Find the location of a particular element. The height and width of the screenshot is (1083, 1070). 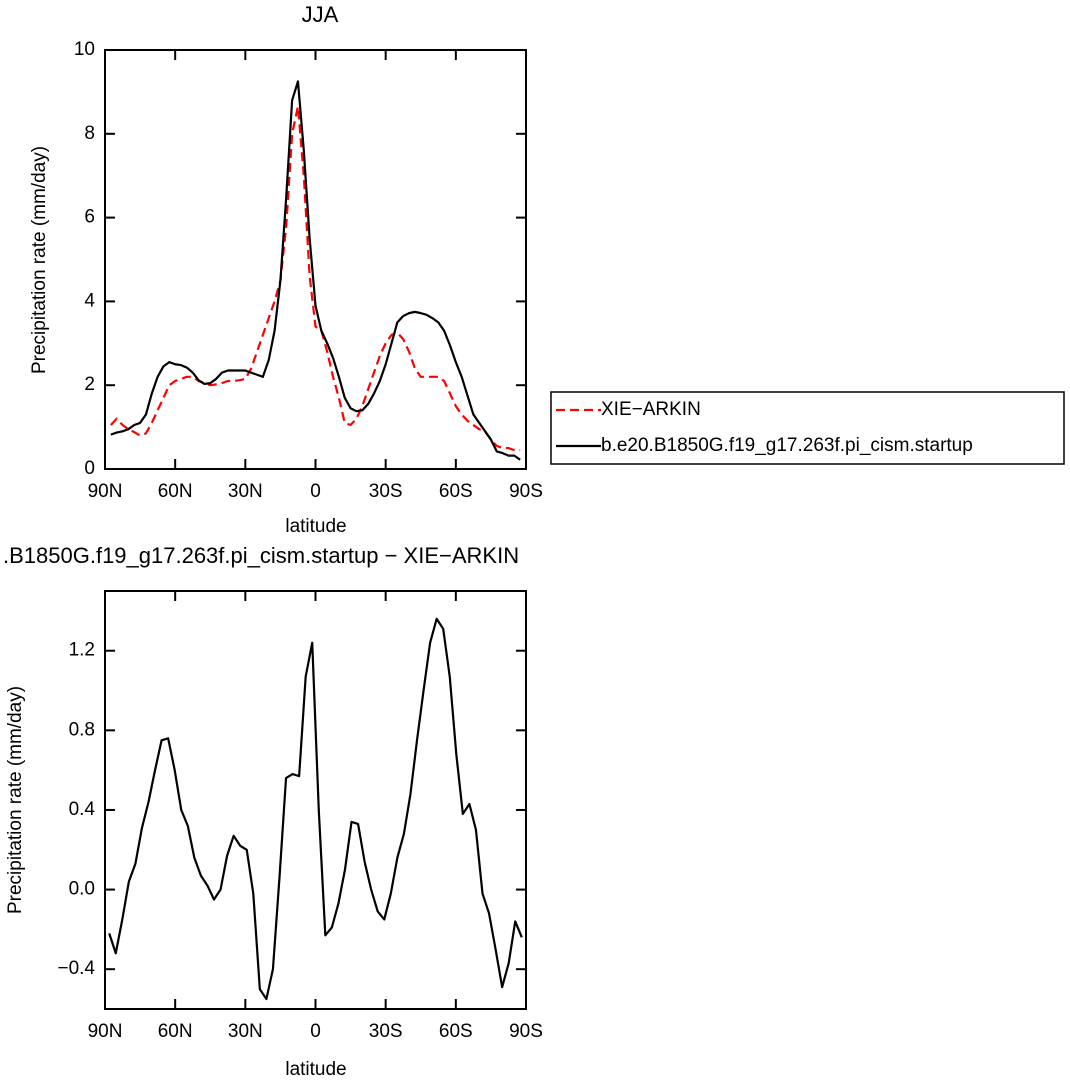

legend-box is located at coordinates (807, 428).